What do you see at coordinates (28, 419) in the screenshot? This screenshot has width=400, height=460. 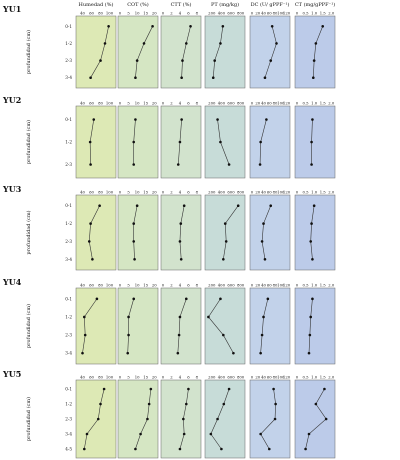 I see `y-axis-title: profundidad (cm)` at bounding box center [28, 419].